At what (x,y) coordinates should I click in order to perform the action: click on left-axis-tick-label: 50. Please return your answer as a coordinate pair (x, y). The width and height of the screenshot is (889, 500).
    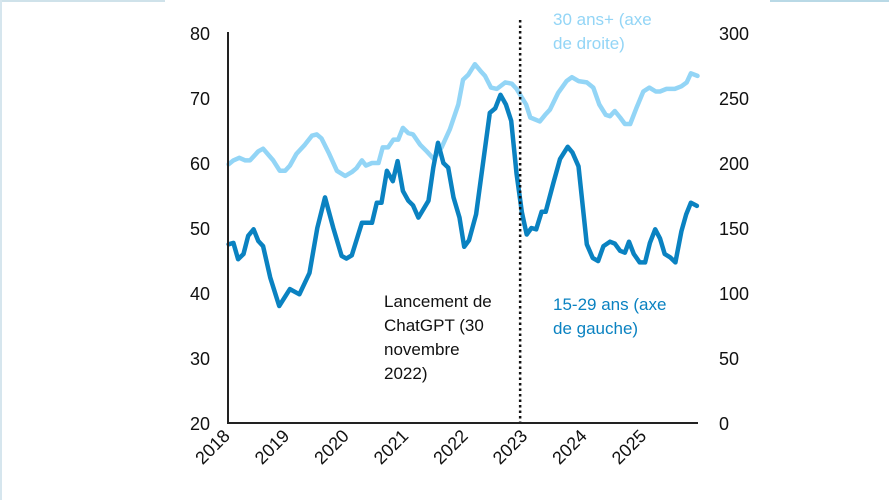
    Looking at the image, I should click on (200, 229).